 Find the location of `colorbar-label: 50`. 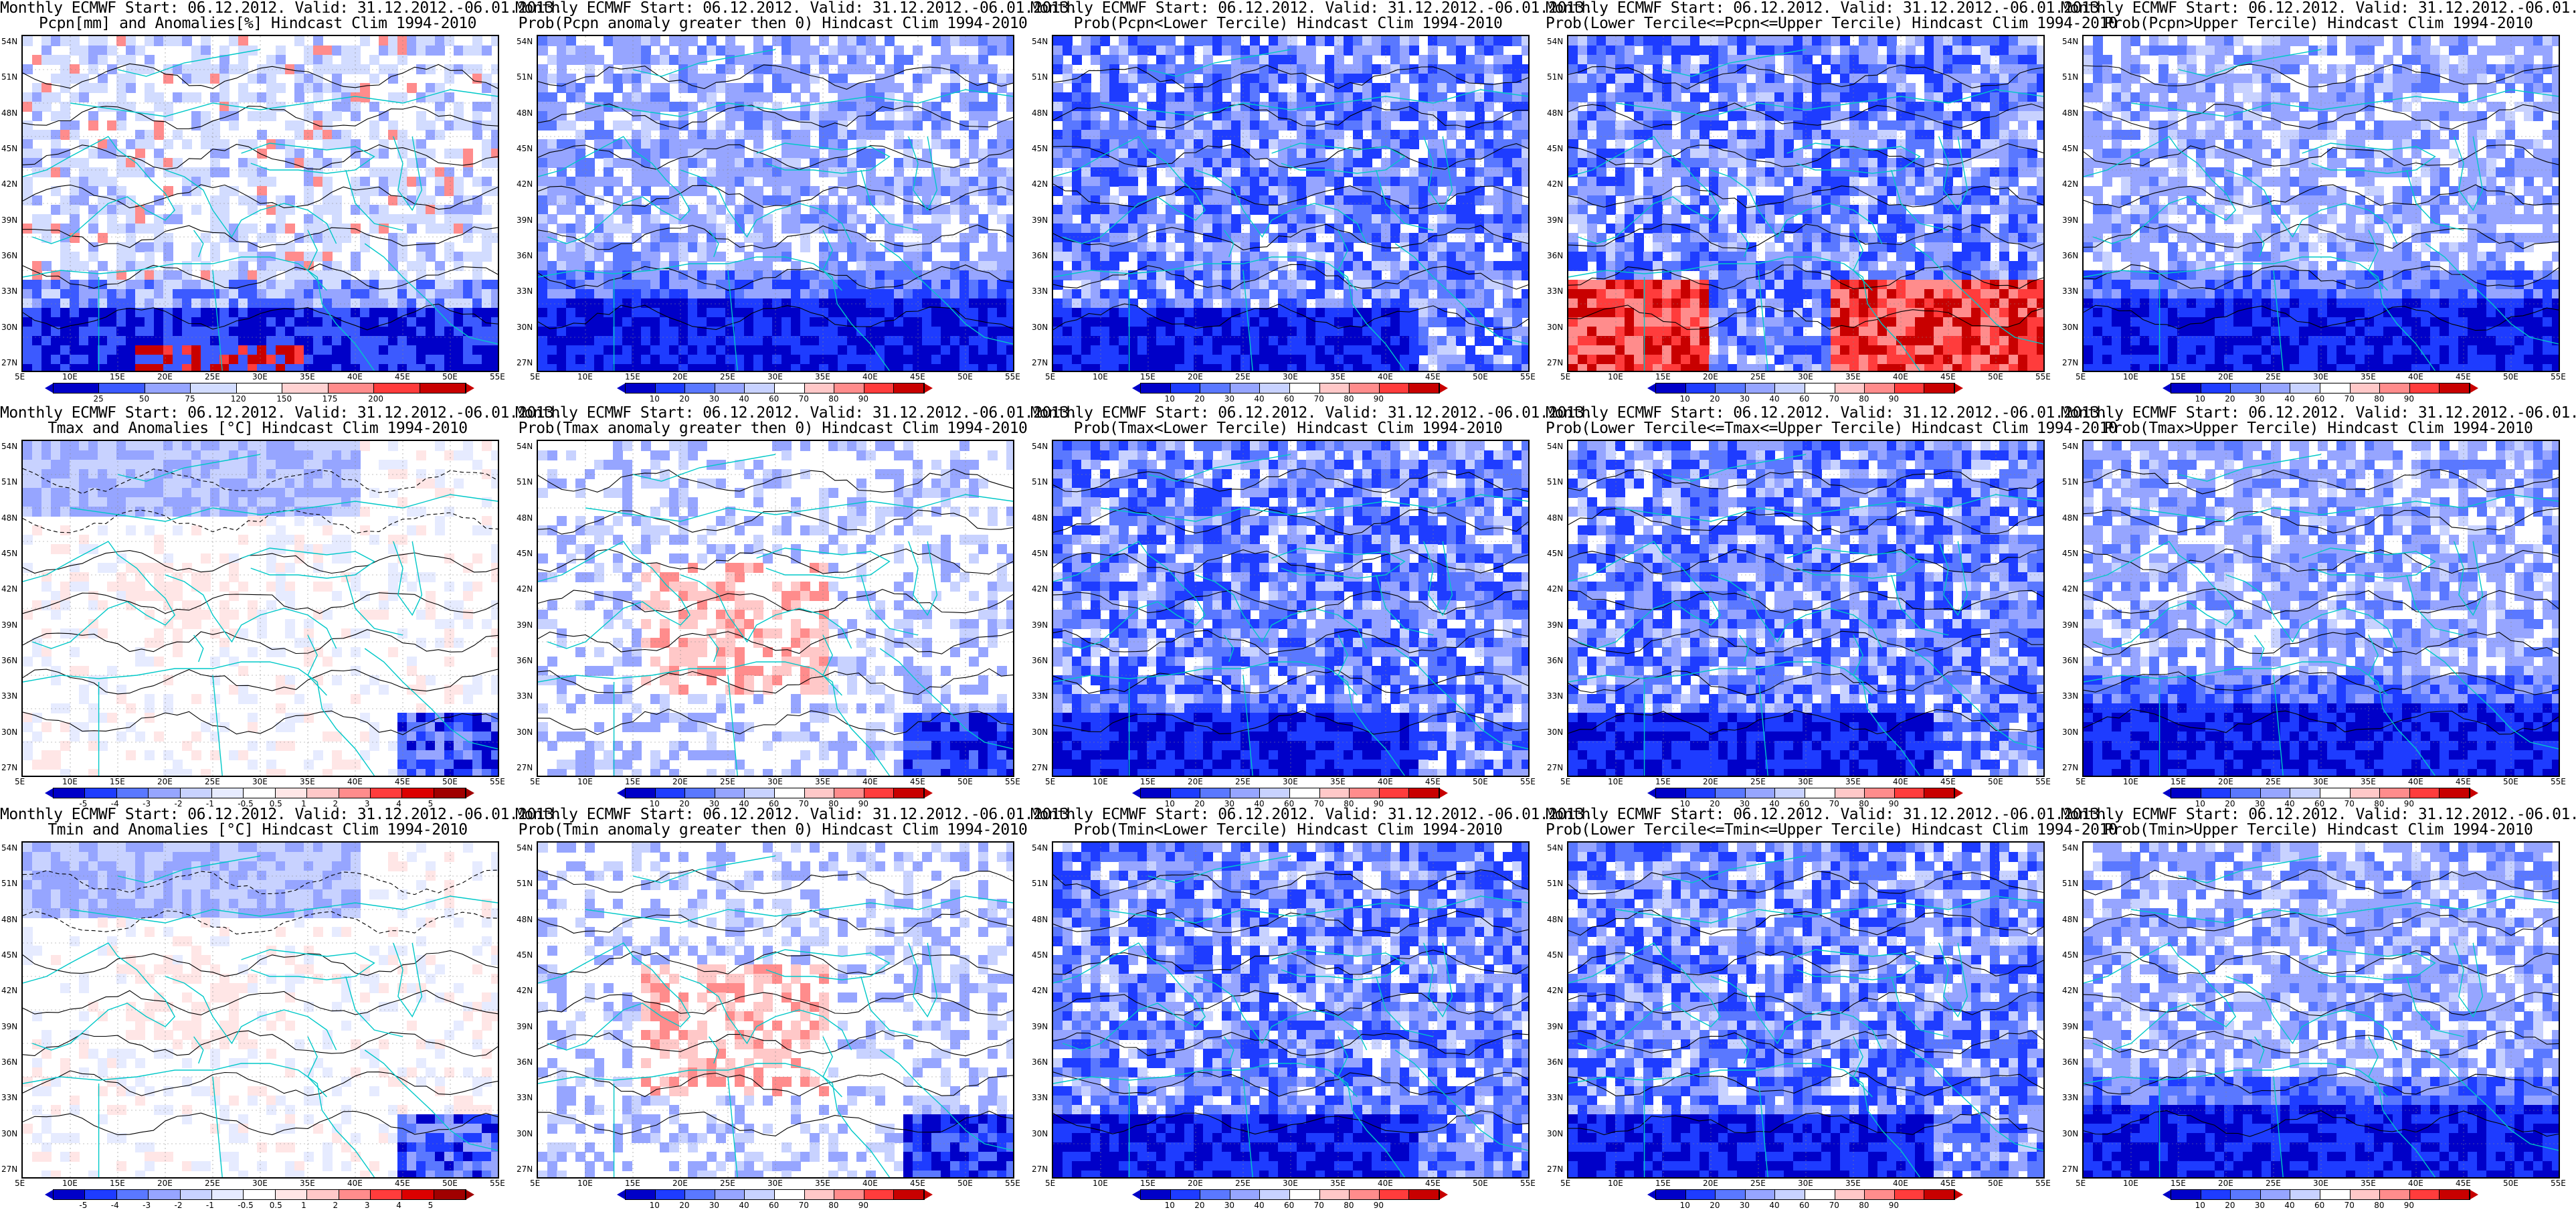

colorbar-label: 50 is located at coordinates (144, 399).